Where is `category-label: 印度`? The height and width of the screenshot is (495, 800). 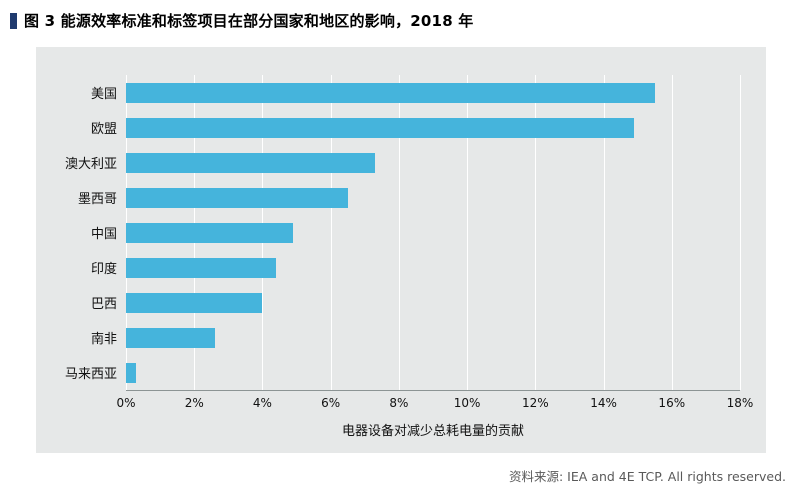
category-label: 印度 is located at coordinates (103, 269).